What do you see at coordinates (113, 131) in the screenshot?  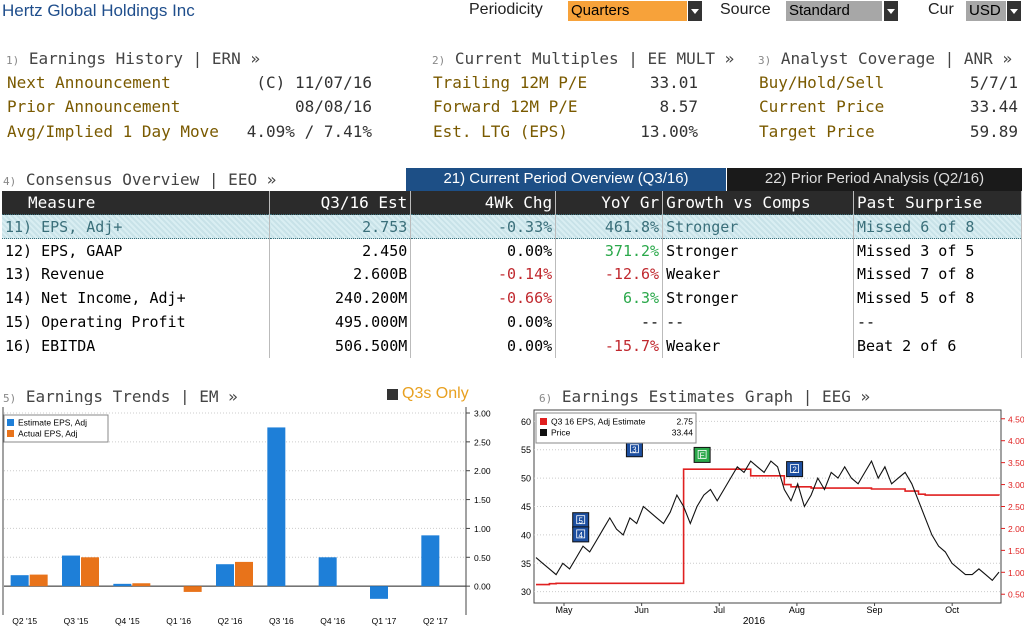 I see `avg-move-label: Avg/Implied 1 Day Move` at bounding box center [113, 131].